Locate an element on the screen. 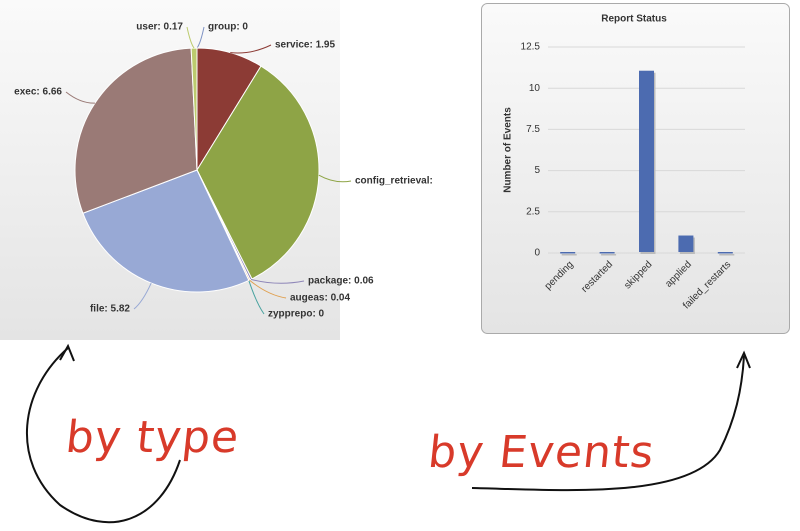 The width and height of the screenshot is (800, 531). slice-label: config_retrieval: is located at coordinates (394, 181).